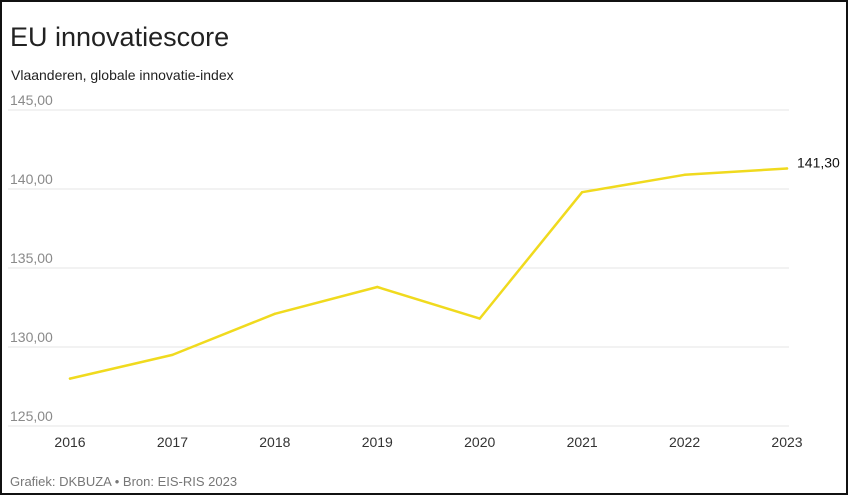  Describe the element at coordinates (684, 442) in the screenshot. I see `x-tick-label: 2022` at that location.